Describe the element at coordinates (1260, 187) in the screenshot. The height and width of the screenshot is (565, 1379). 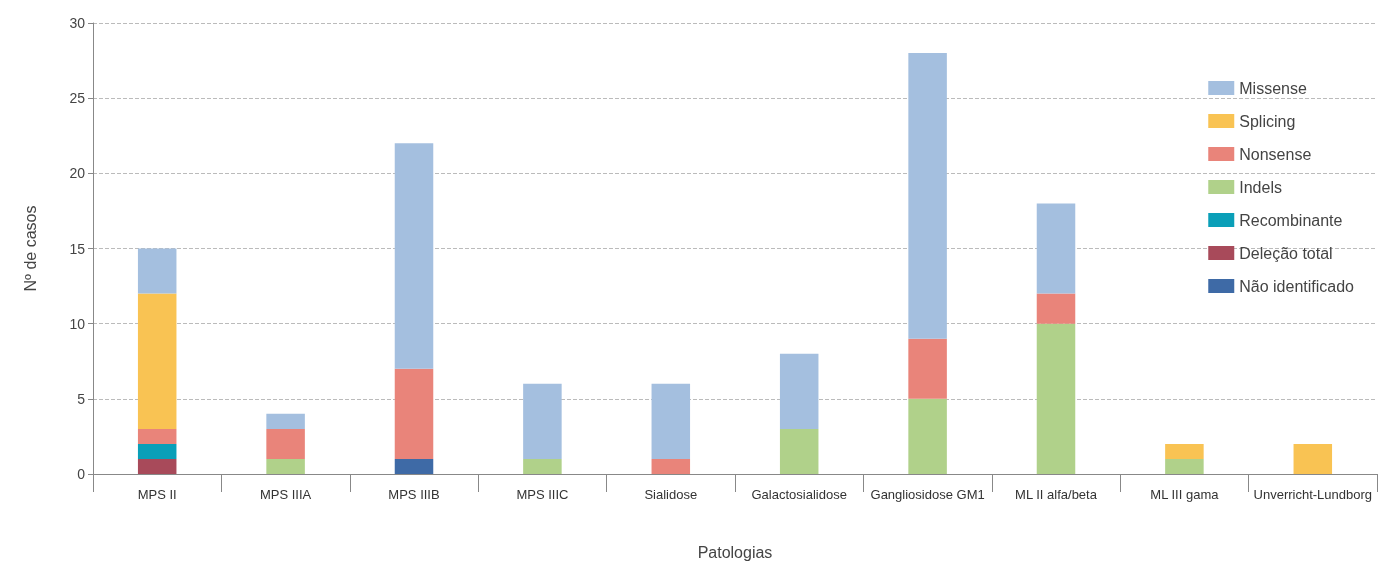
I see `legend-label: Indels` at that location.